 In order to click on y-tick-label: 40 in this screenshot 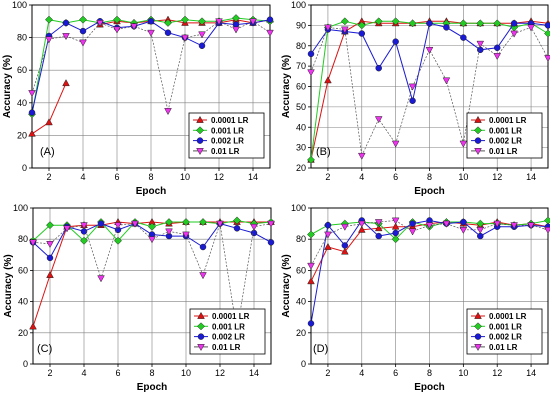, I will do `click(301, 127)`.